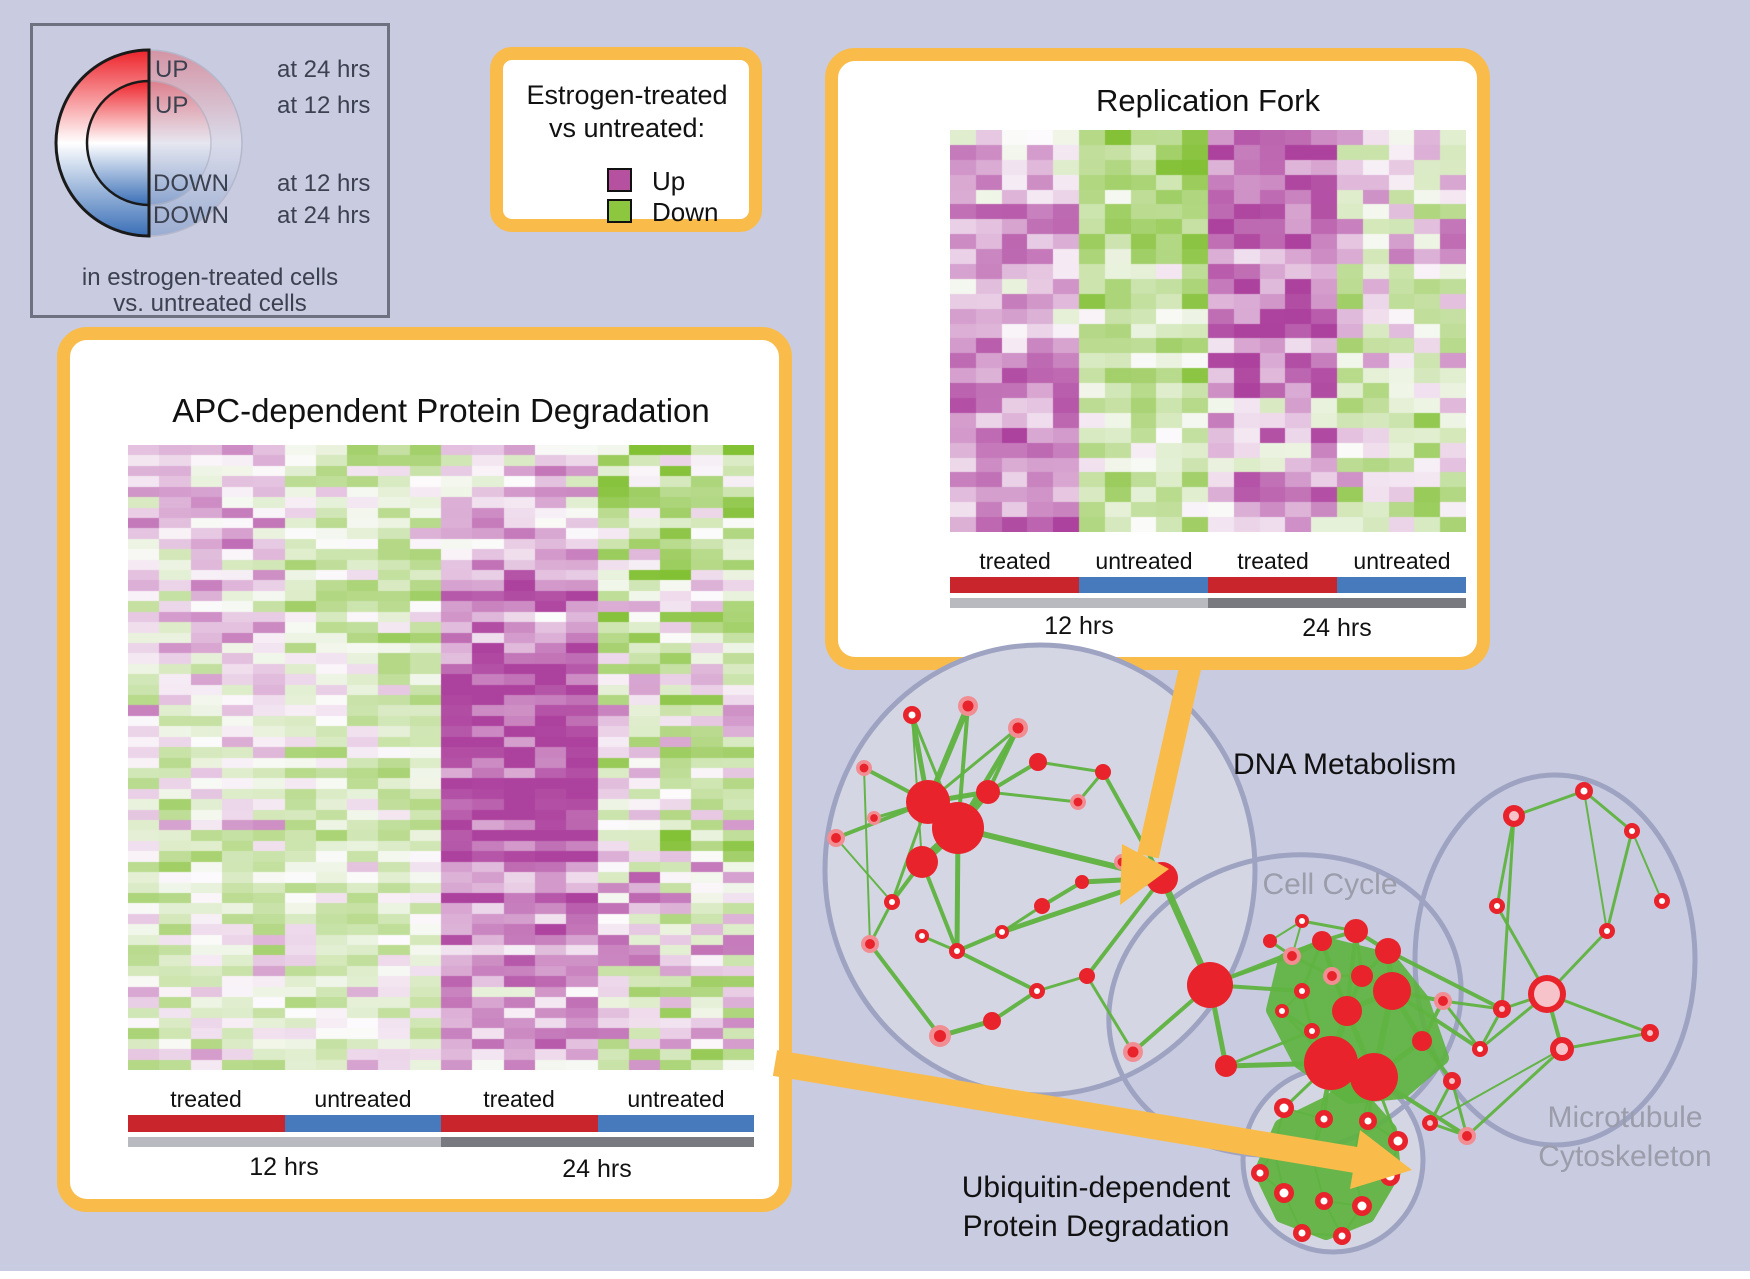  Describe the element at coordinates (627, 128) in the screenshot. I see `color-key-title-line2: vs untreated:` at that location.